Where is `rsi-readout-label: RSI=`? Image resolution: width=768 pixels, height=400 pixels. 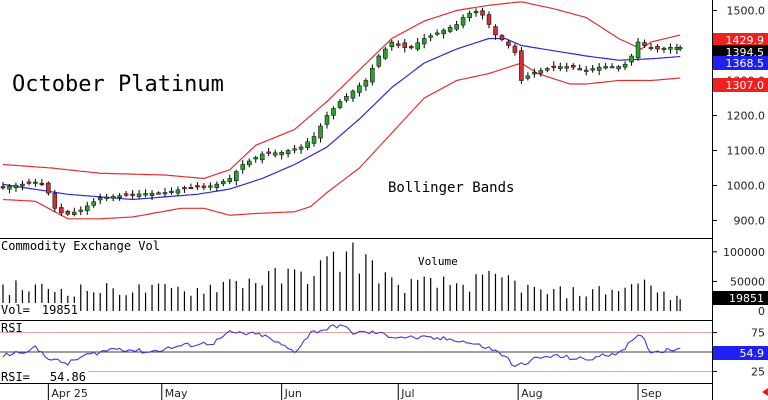
rsi-readout-label: RSI= is located at coordinates (15, 377).